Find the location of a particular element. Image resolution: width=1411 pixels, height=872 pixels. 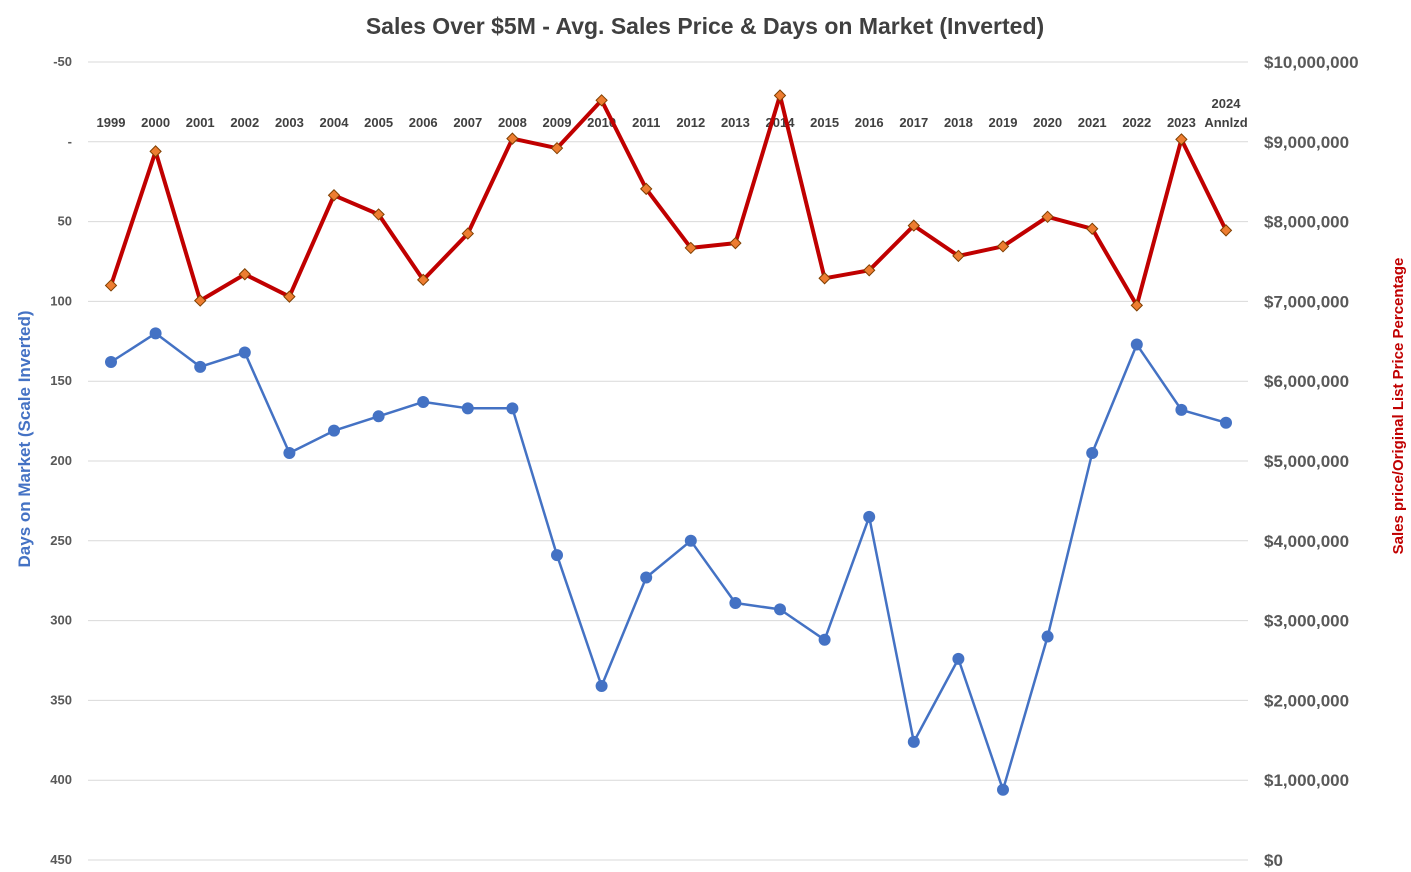

category-label: 2024 is located at coordinates (1227, 103).